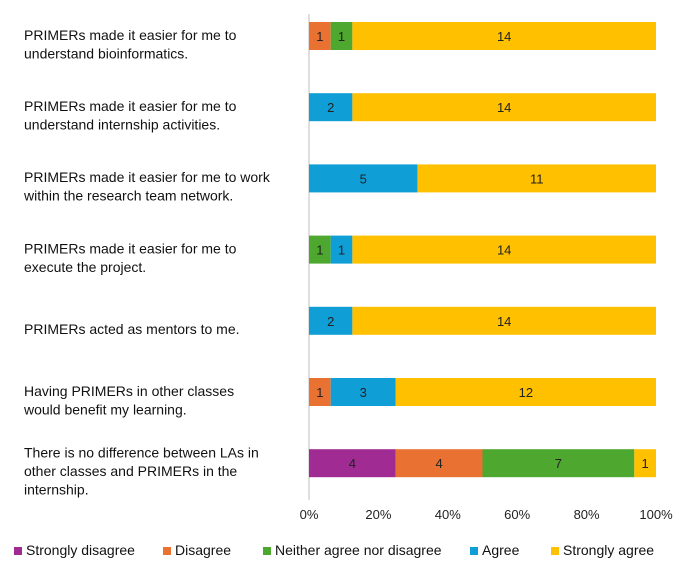 This screenshot has height=576, width=675. What do you see at coordinates (378, 514) in the screenshot?
I see `x-tick-label: 20%` at bounding box center [378, 514].